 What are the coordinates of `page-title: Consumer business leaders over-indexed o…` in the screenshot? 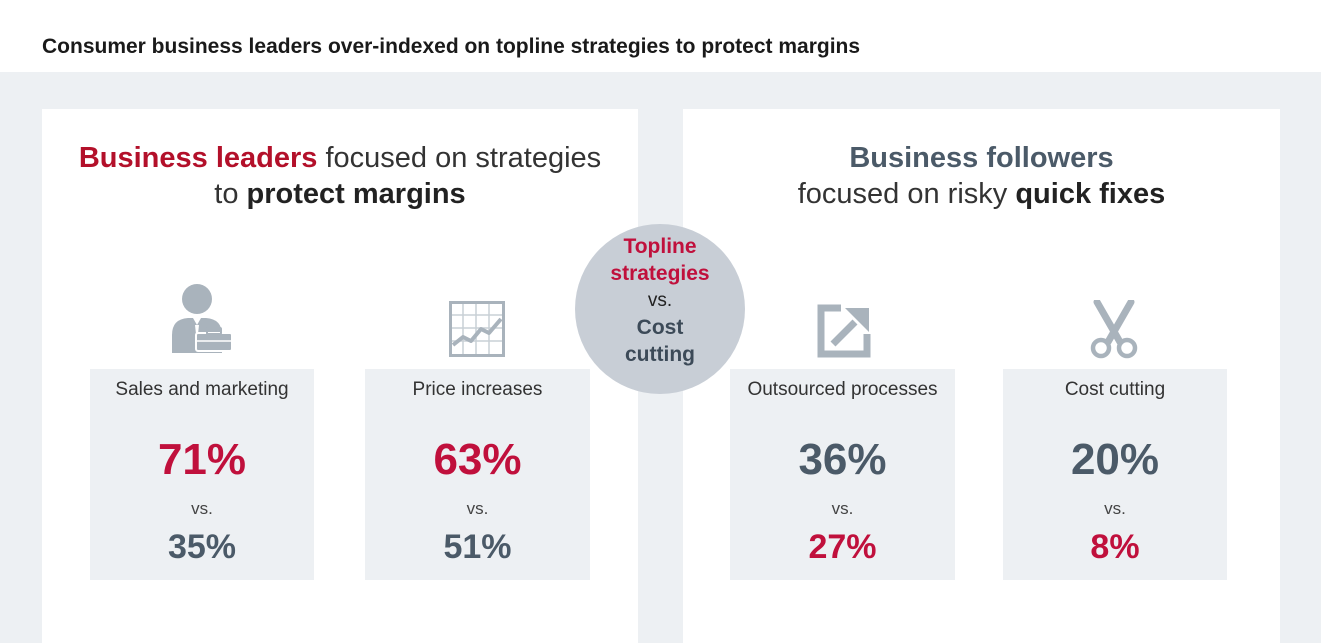 It's located at (451, 46).